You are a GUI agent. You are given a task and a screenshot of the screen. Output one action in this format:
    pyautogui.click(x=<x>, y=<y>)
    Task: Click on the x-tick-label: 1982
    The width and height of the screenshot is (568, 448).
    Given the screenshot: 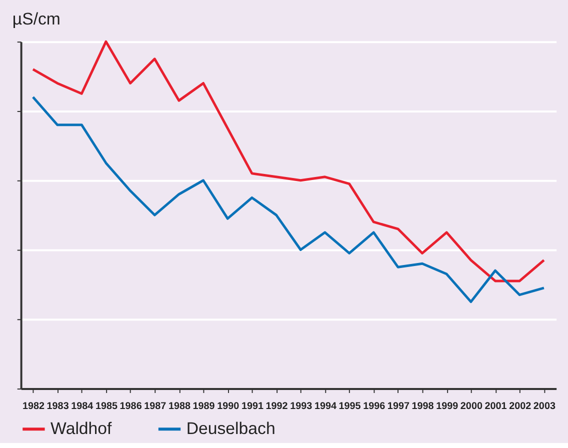 What is the action you would take?
    pyautogui.click(x=33, y=406)
    